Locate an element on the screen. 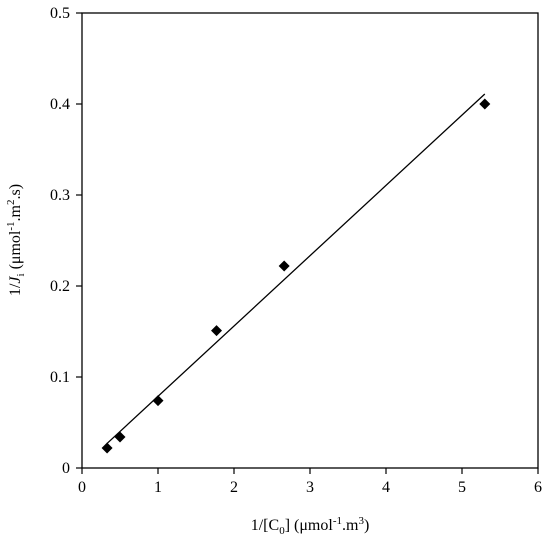 This screenshot has height=543, width=550. y-tick-label-2: 0.2 is located at coordinates (60, 286).